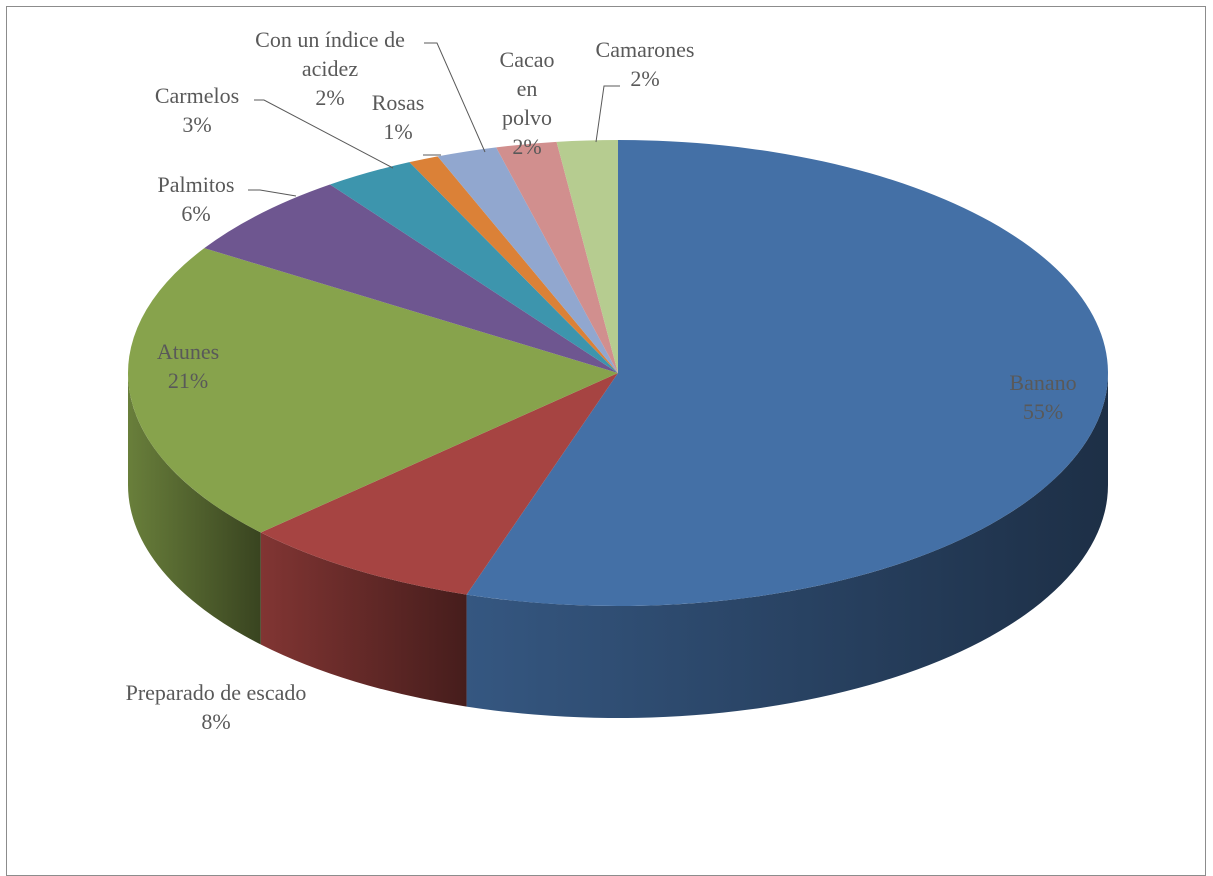 This screenshot has height=876, width=1213. Describe the element at coordinates (216, 707) in the screenshot. I see `data-label-1: Preparado de escado 8%` at that location.